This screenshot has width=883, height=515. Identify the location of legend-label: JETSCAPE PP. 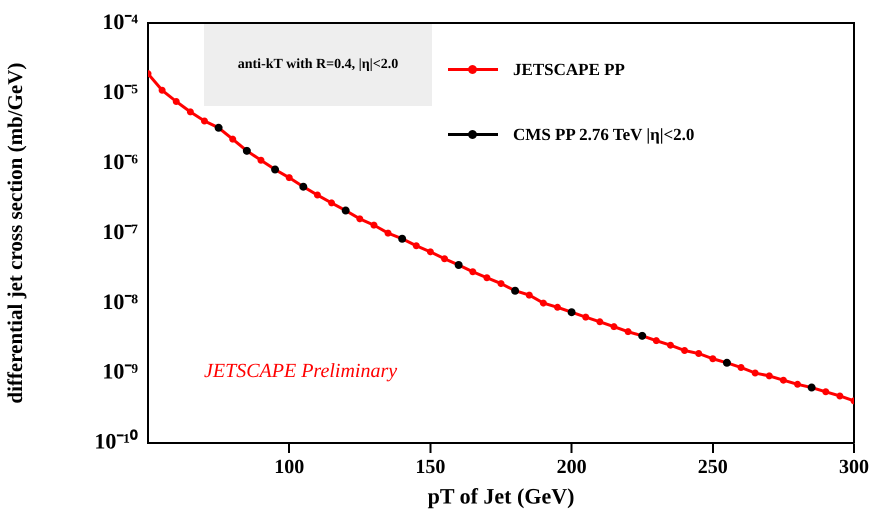
(569, 70).